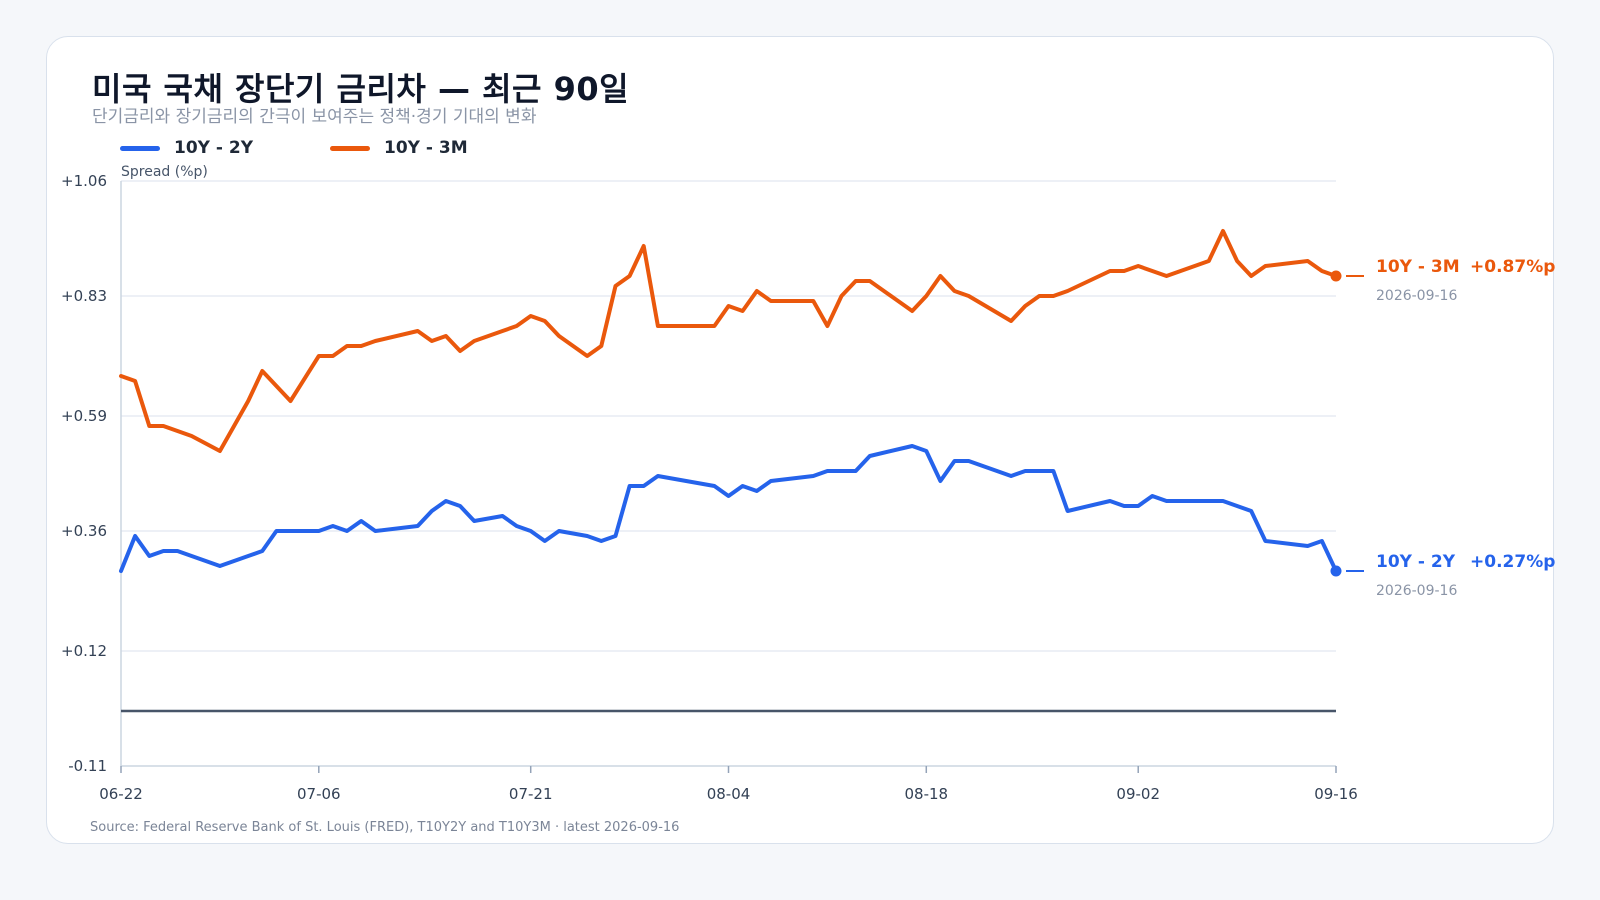 This screenshot has height=900, width=1600. I want to click on y-tick-label: +0.59, so click(84, 416).